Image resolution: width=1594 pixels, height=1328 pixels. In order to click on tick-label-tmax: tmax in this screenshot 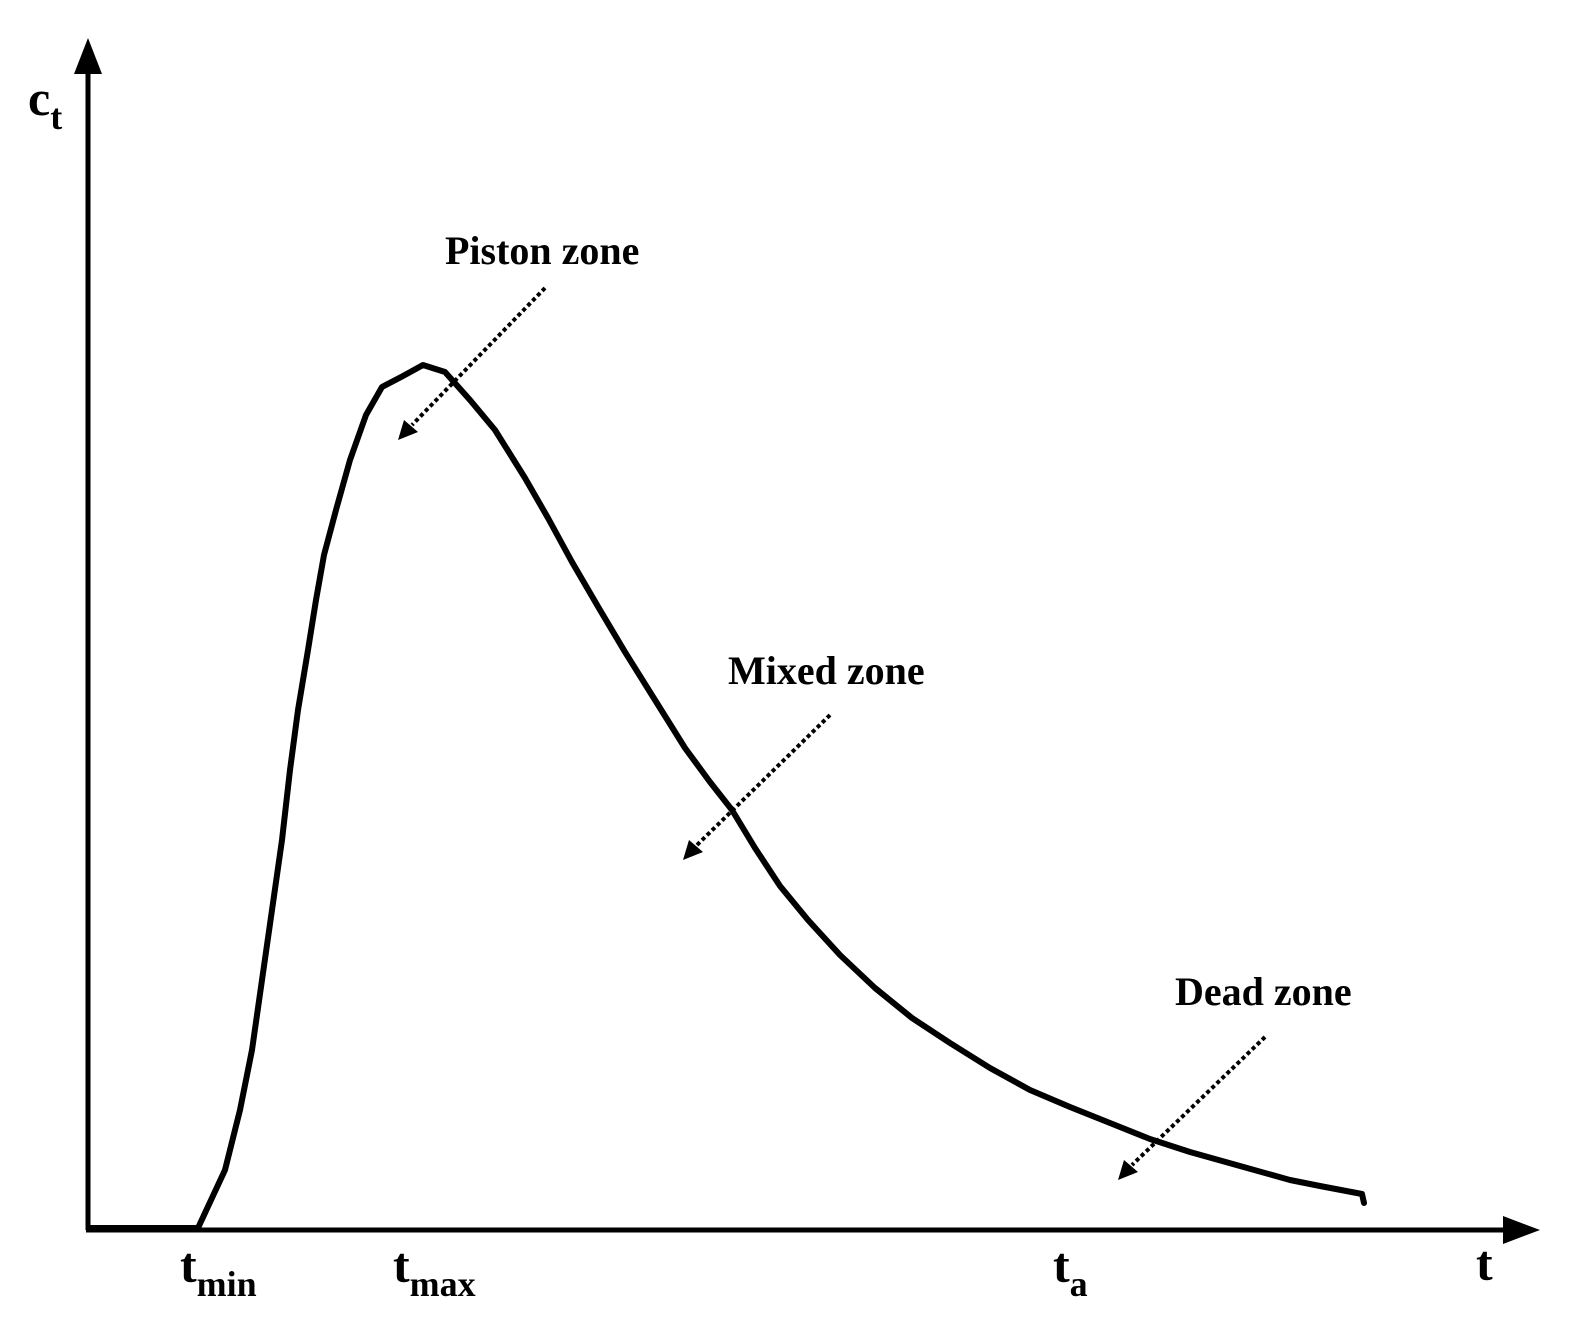, I will do `click(434, 1270)`.